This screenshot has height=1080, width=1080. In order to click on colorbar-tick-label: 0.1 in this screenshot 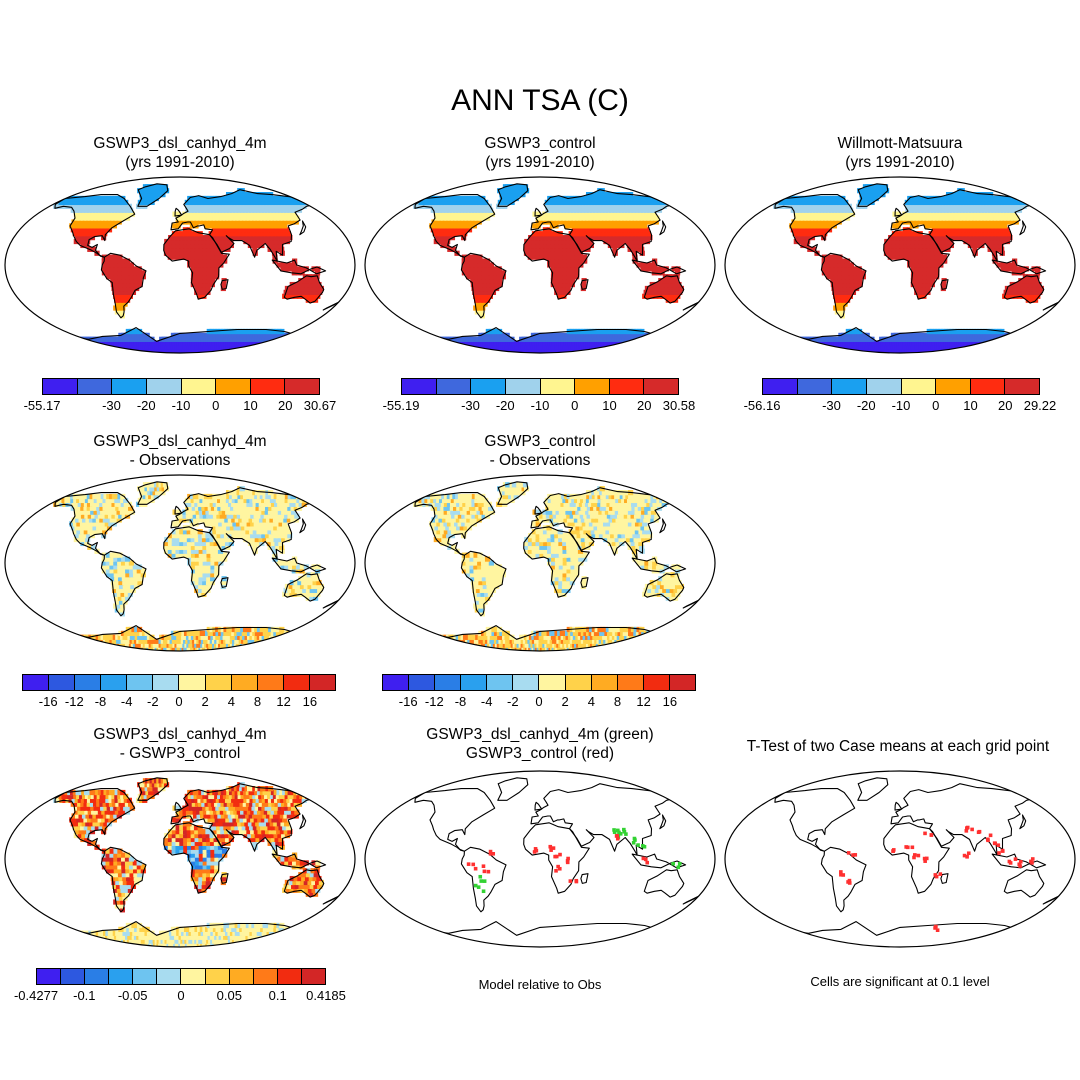, I will do `click(277, 995)`.